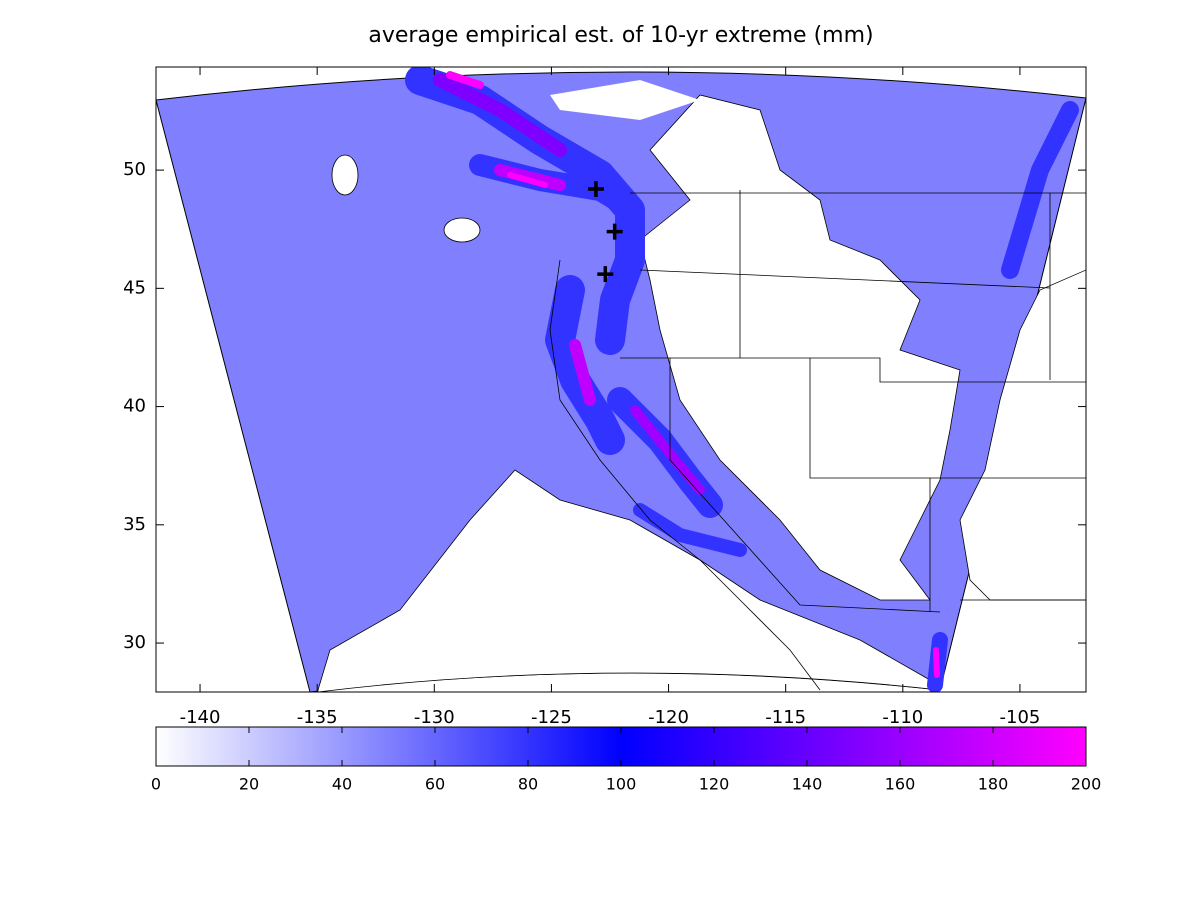 The height and width of the screenshot is (900, 1200). Describe the element at coordinates (1020, 717) in the screenshot. I see `x-tick-label: -105` at that location.